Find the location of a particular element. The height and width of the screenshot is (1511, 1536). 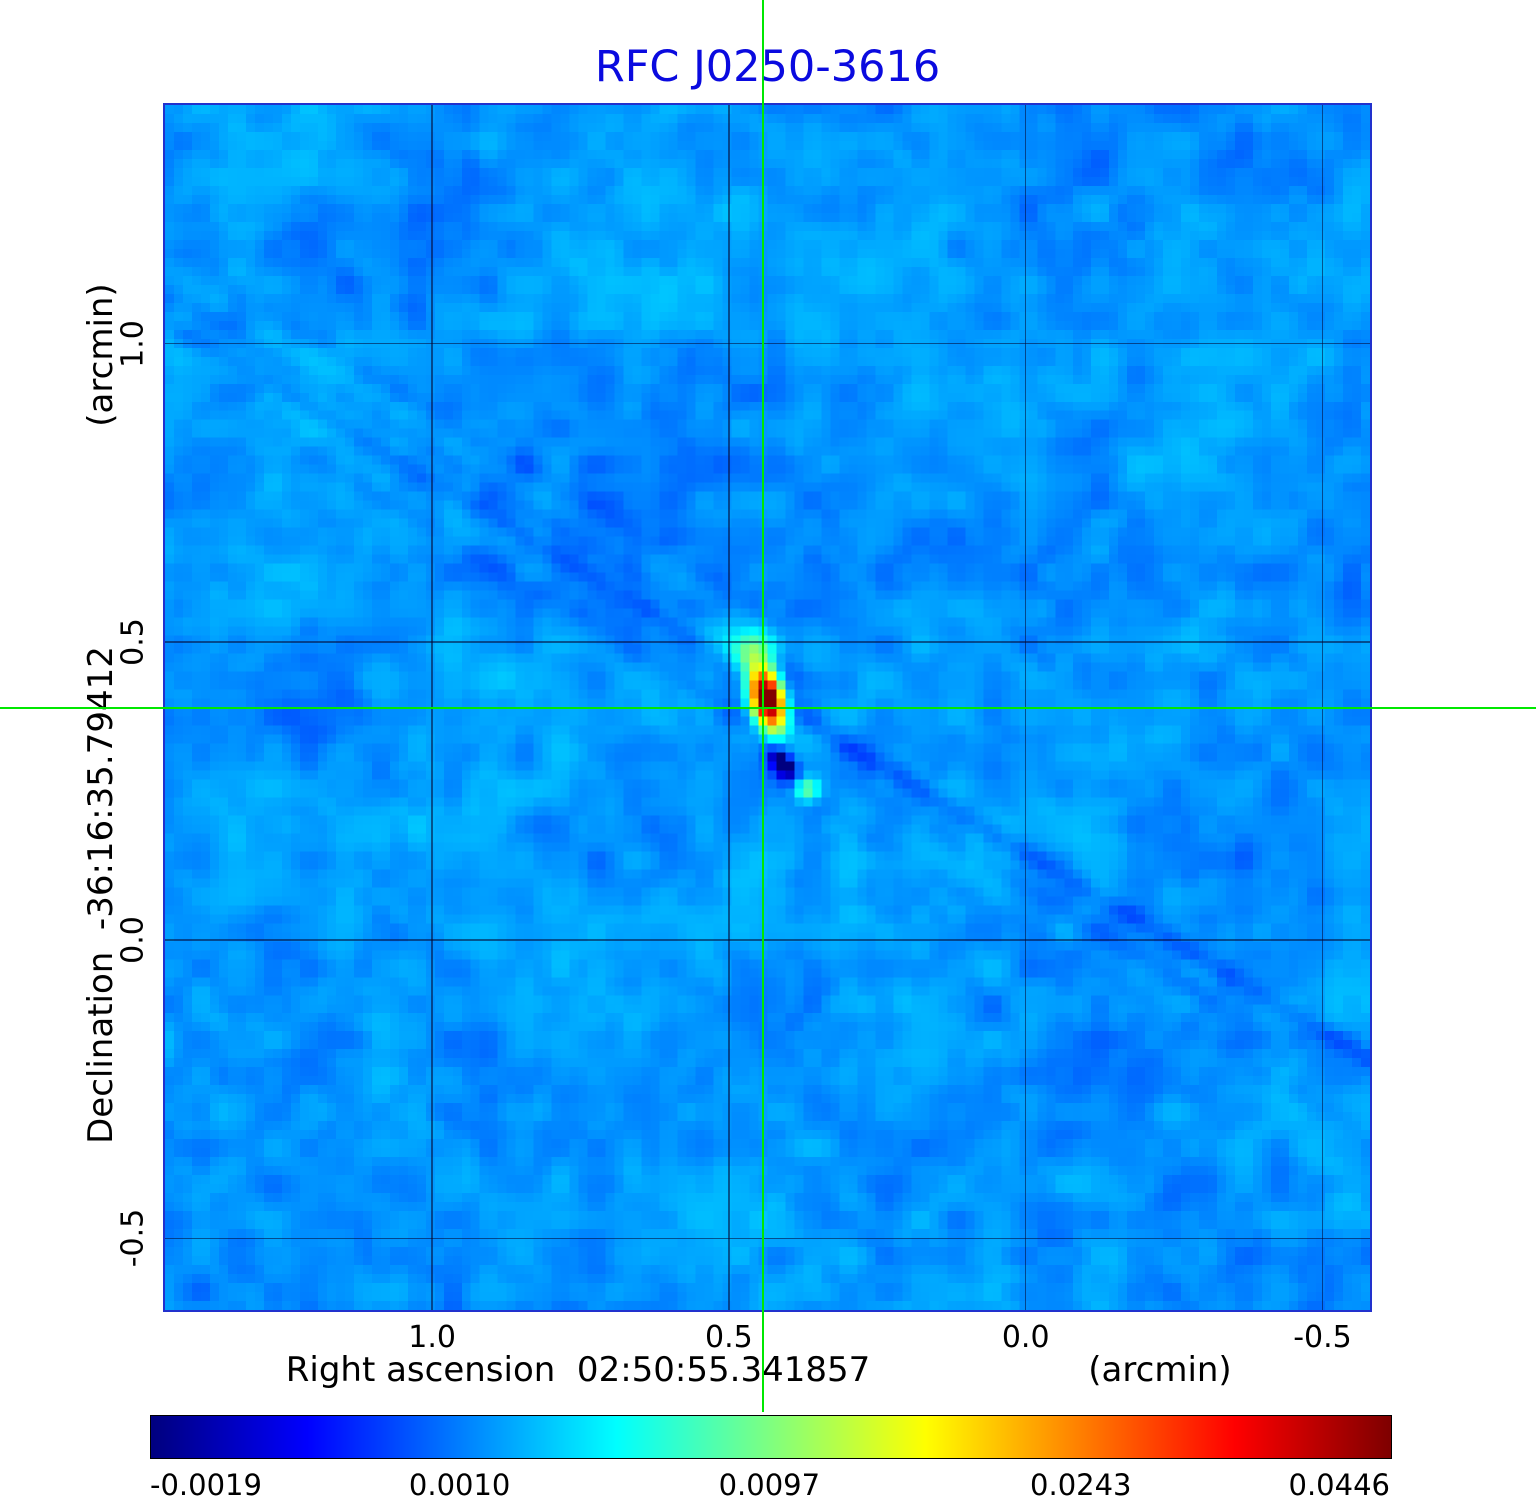

crosshair-vertical-line is located at coordinates (762, 706).